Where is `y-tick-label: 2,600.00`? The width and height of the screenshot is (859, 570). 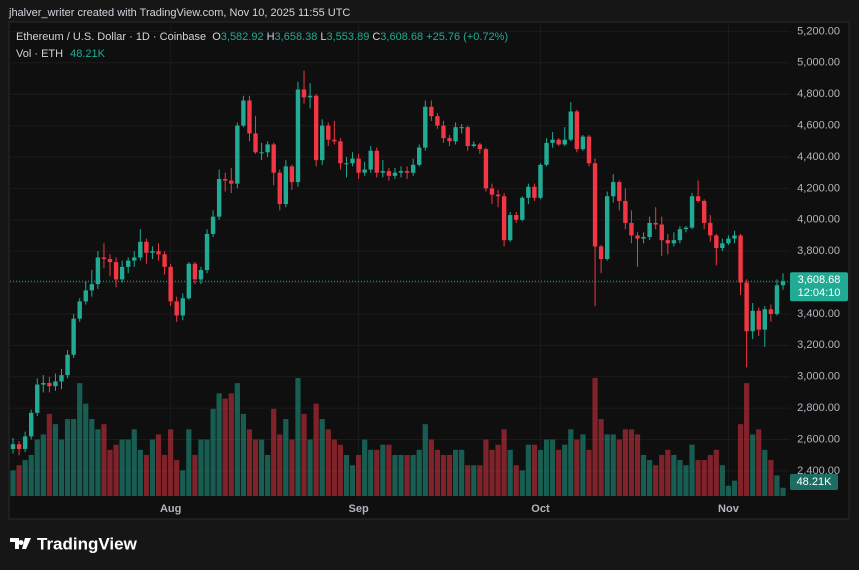 y-tick-label: 2,600.00 is located at coordinates (818, 439).